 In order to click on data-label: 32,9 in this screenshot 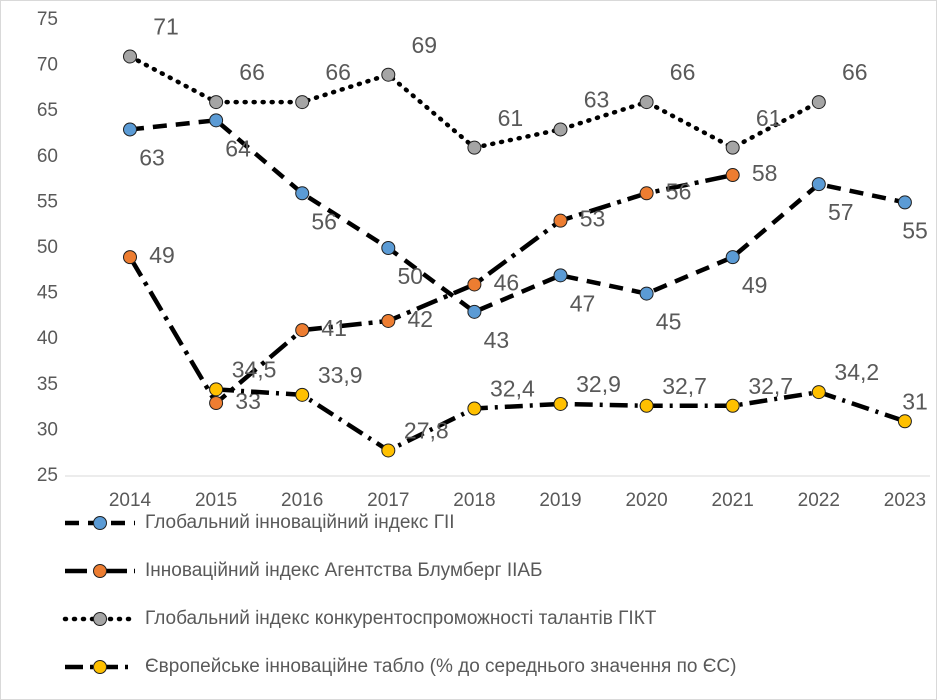, I will do `click(598, 384)`.